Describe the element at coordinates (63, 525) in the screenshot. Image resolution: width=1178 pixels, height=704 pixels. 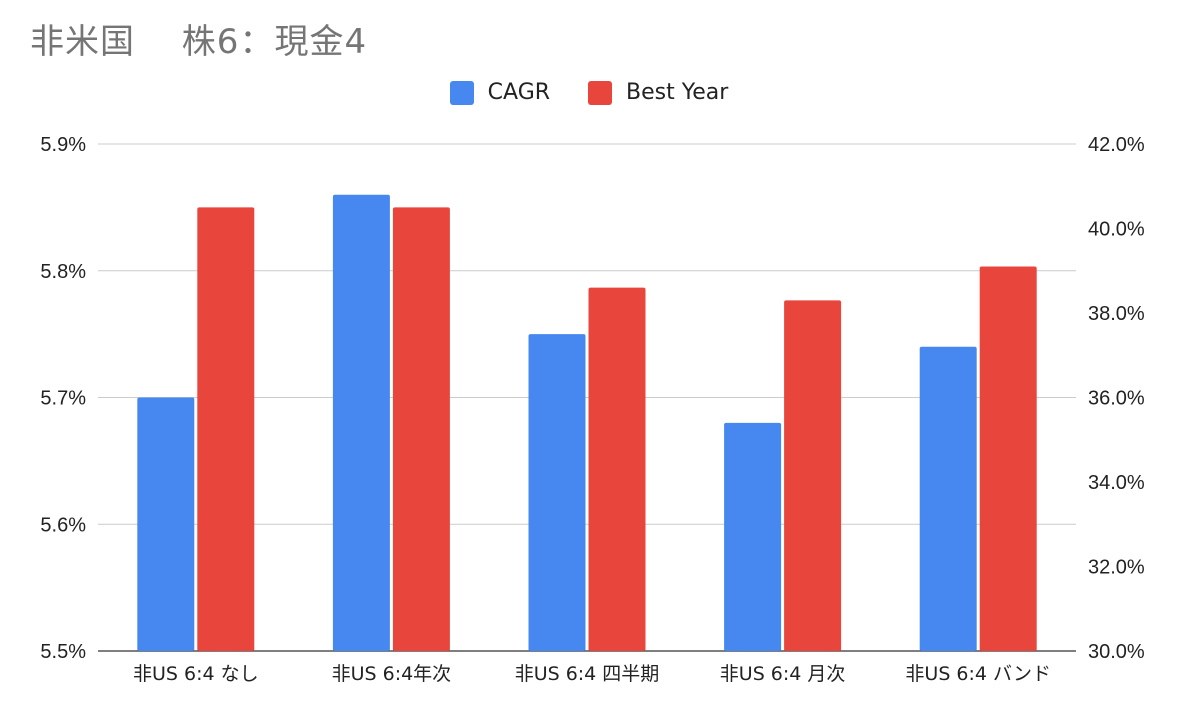
I see `y-left-tick-label: 5.6%` at that location.